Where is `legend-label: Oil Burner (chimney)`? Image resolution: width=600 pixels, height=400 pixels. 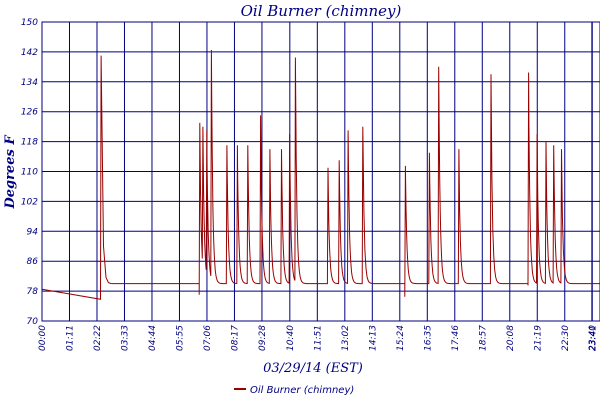
legend-label: Oil Burner (chimney) is located at coordinates (302, 390).